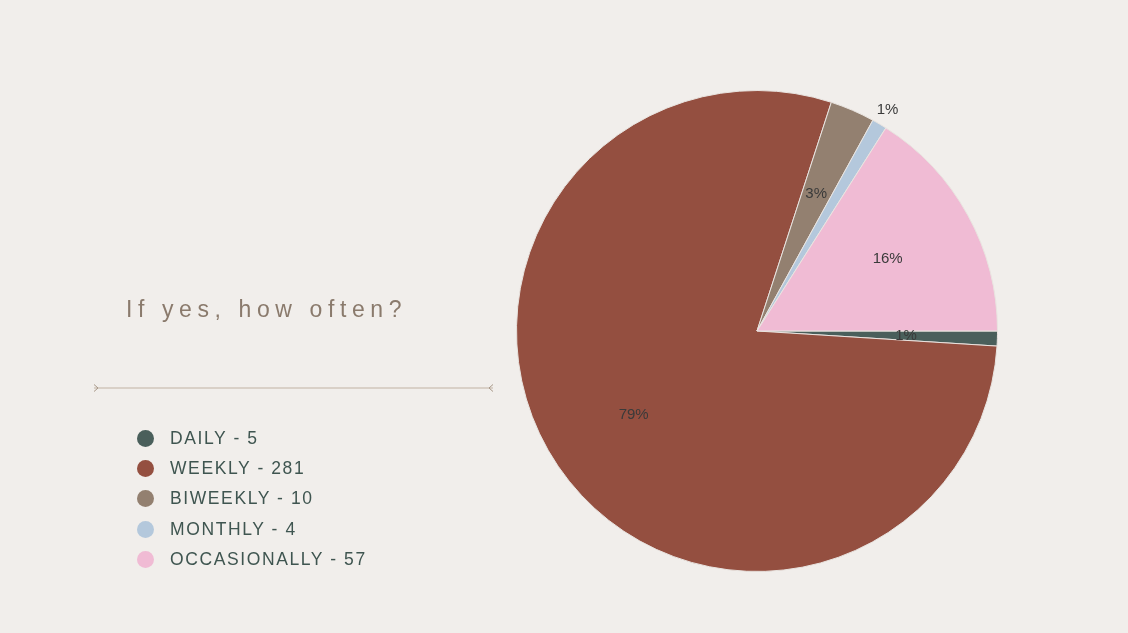 This screenshot has width=1128, height=633. I want to click on text: If yes, how often?, so click(267, 309).